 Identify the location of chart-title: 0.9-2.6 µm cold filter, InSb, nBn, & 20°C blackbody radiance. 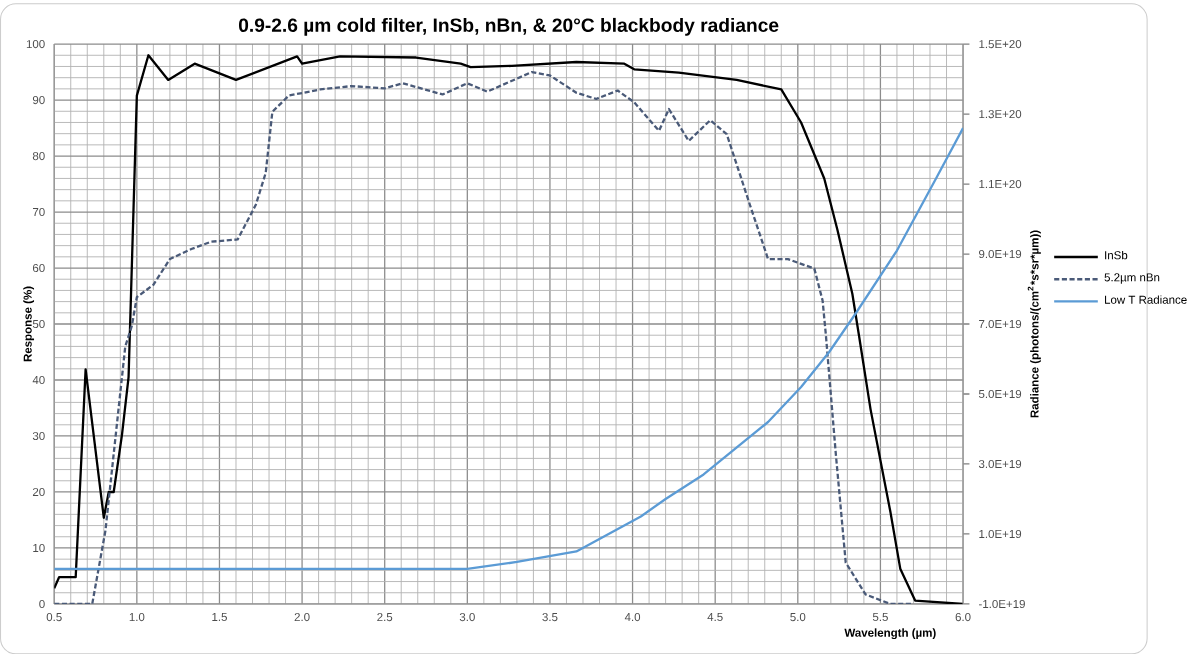
(508, 26).